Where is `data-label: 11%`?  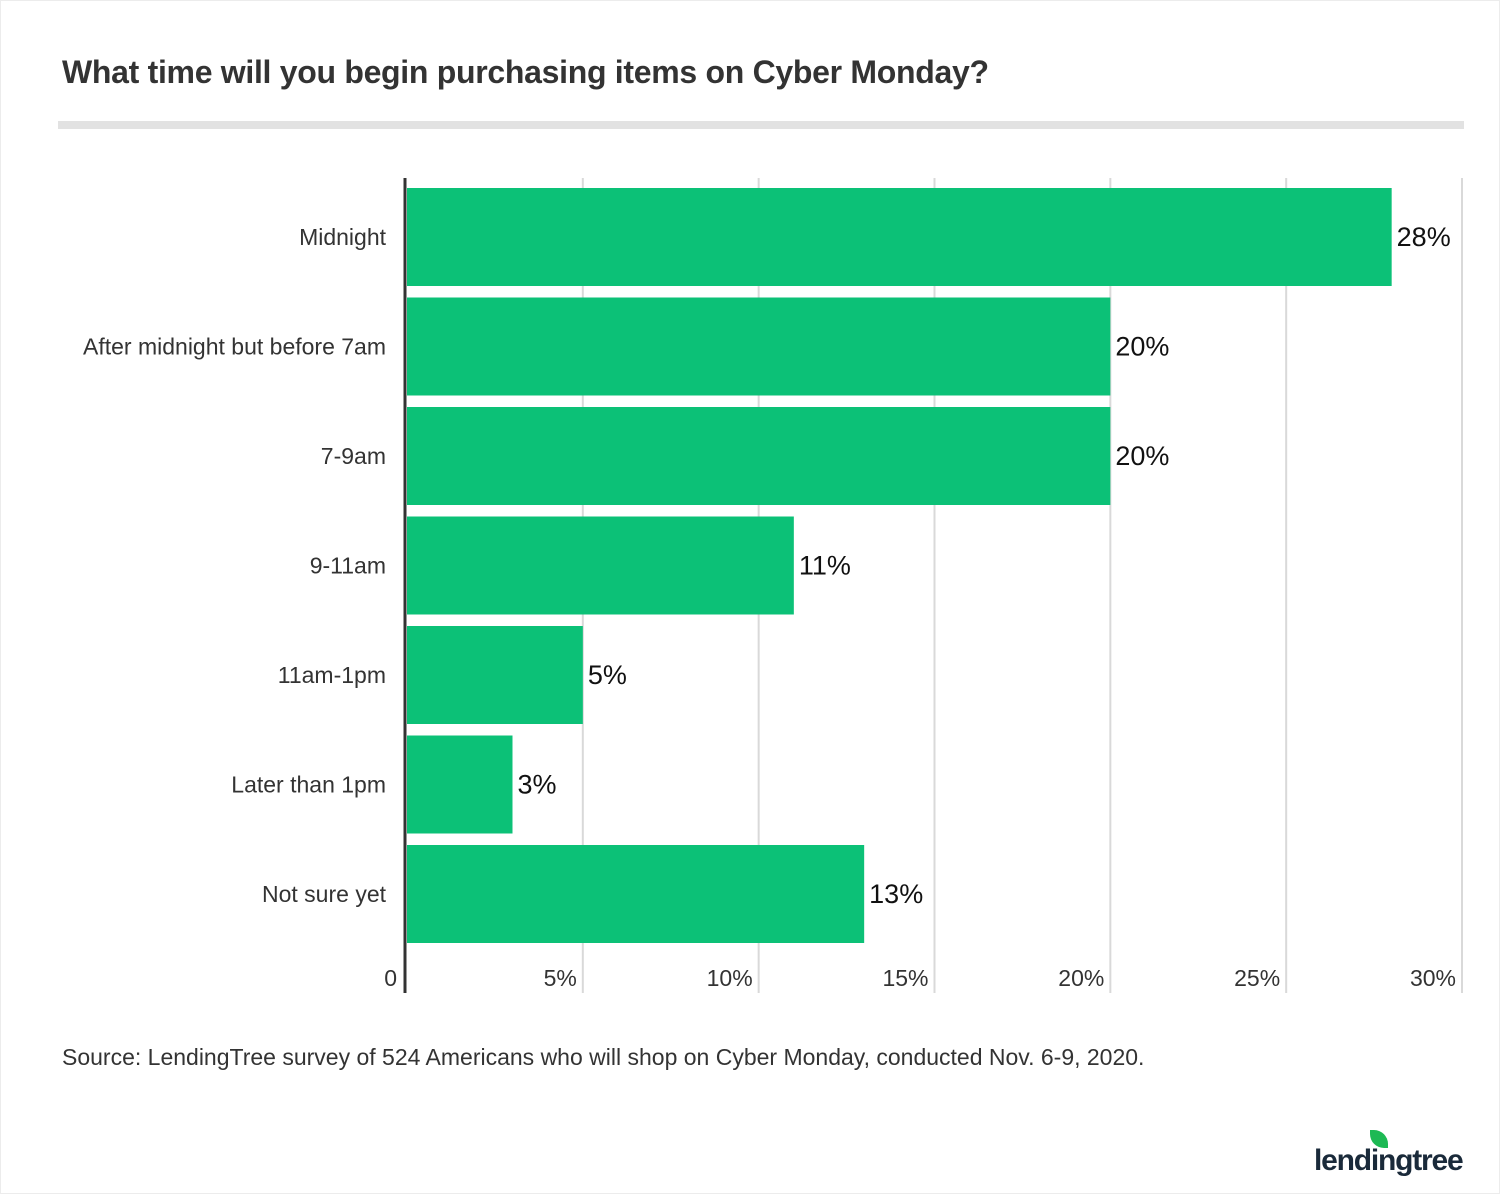 data-label: 11% is located at coordinates (825, 566).